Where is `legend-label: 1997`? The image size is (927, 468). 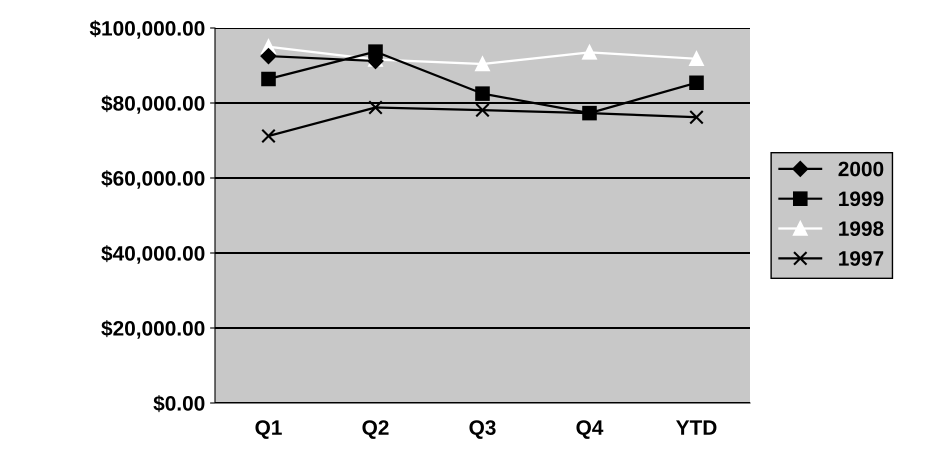
legend-label: 1997 is located at coordinates (861, 258).